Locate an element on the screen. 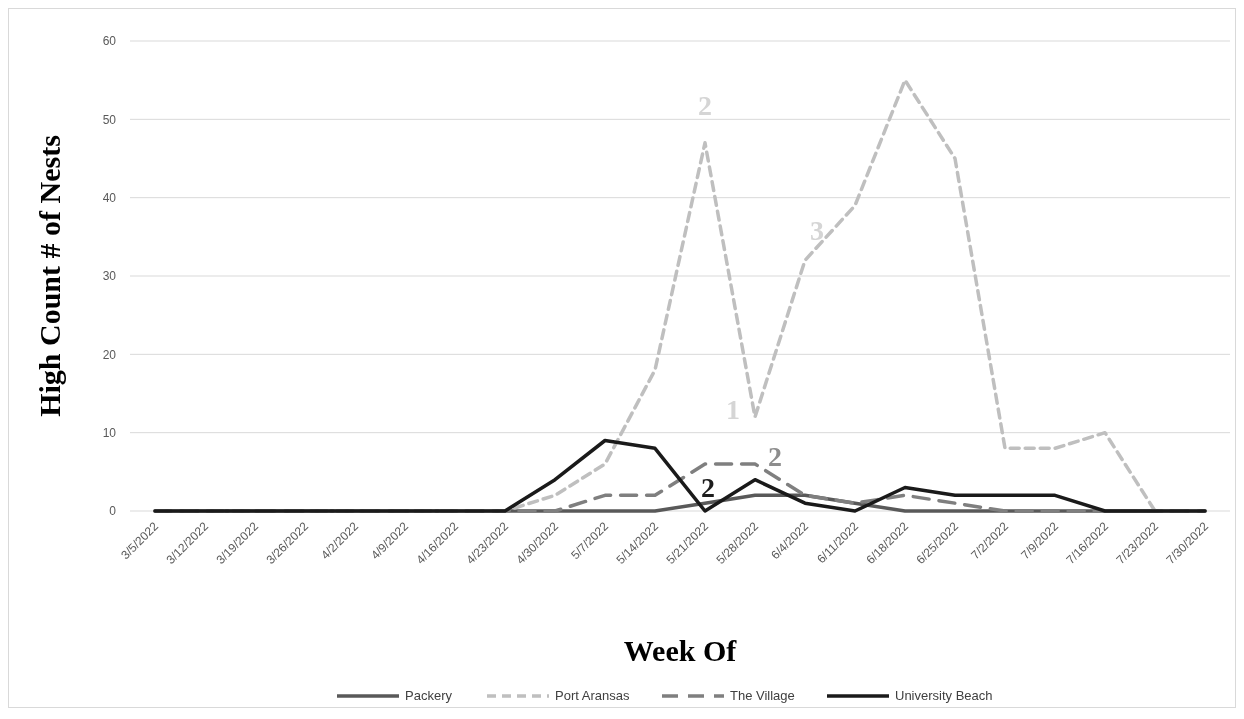  line-series is located at coordinates (680, 475).